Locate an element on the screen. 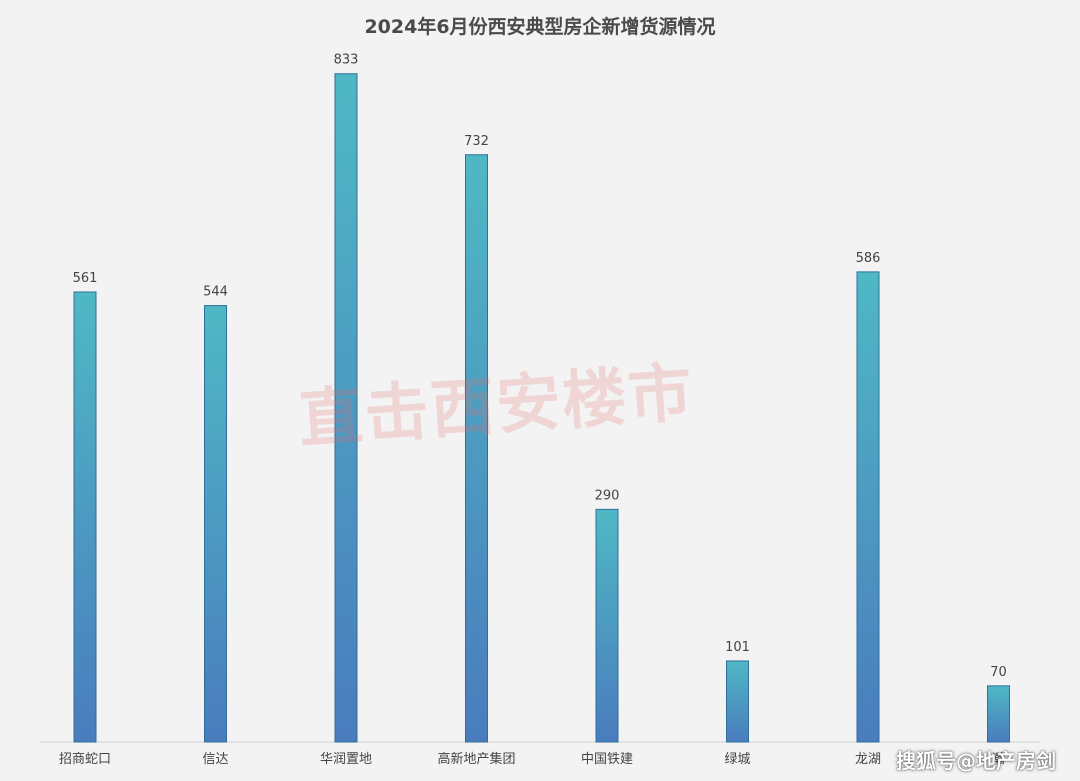  chart-title: 2024年6月份西安典型房企新增货源情况 is located at coordinates (540, 27).